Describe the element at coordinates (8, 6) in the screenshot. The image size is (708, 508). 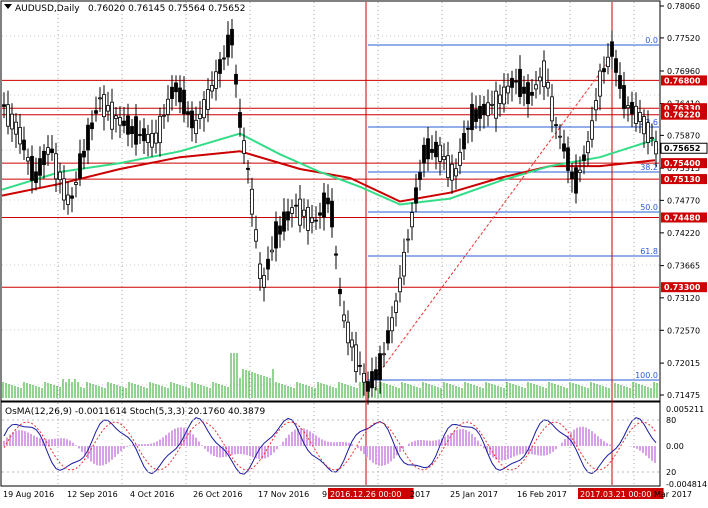
I see `collapse-arrow-icon` at that location.